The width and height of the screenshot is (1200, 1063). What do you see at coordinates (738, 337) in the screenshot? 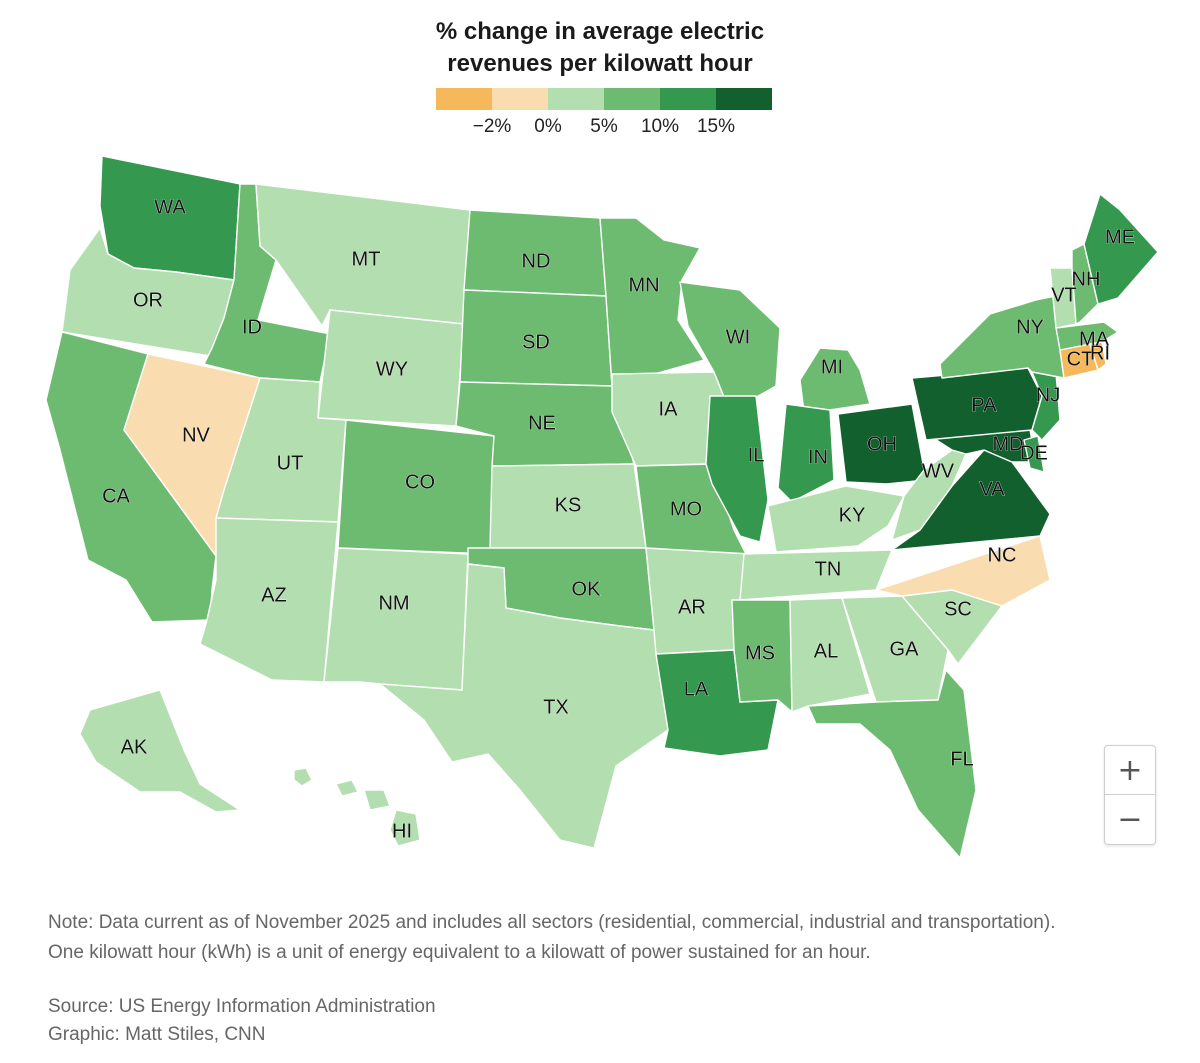
I see `state-label-wi: WI` at bounding box center [738, 337].